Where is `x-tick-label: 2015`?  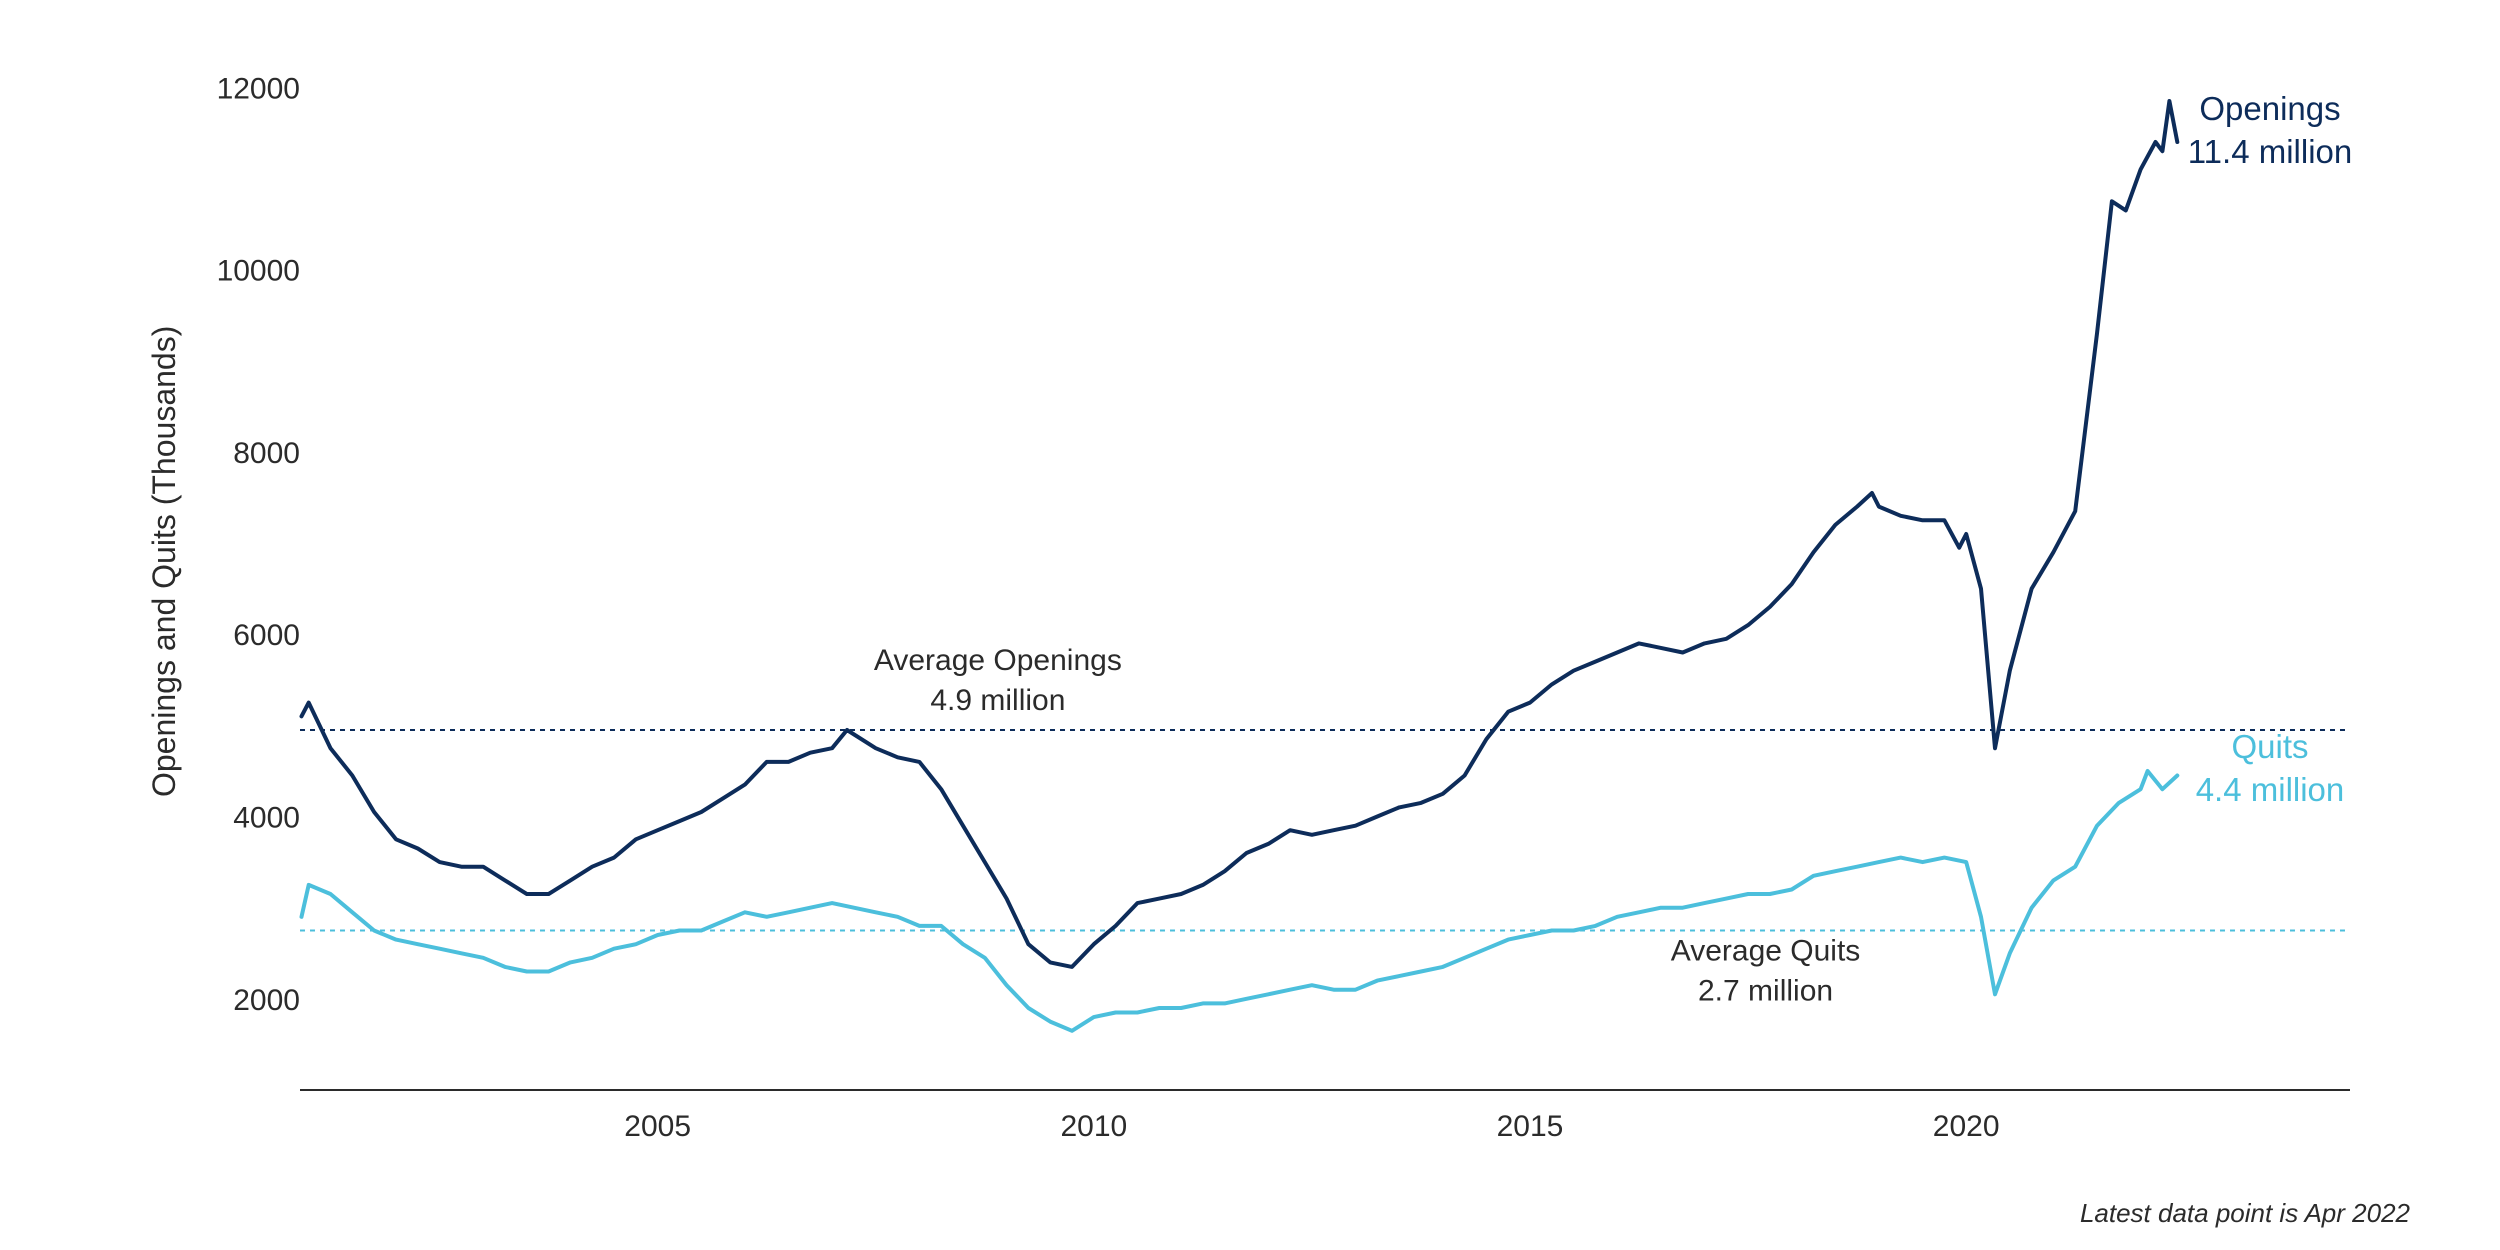
x-tick-label: 2015 is located at coordinates (1530, 1126).